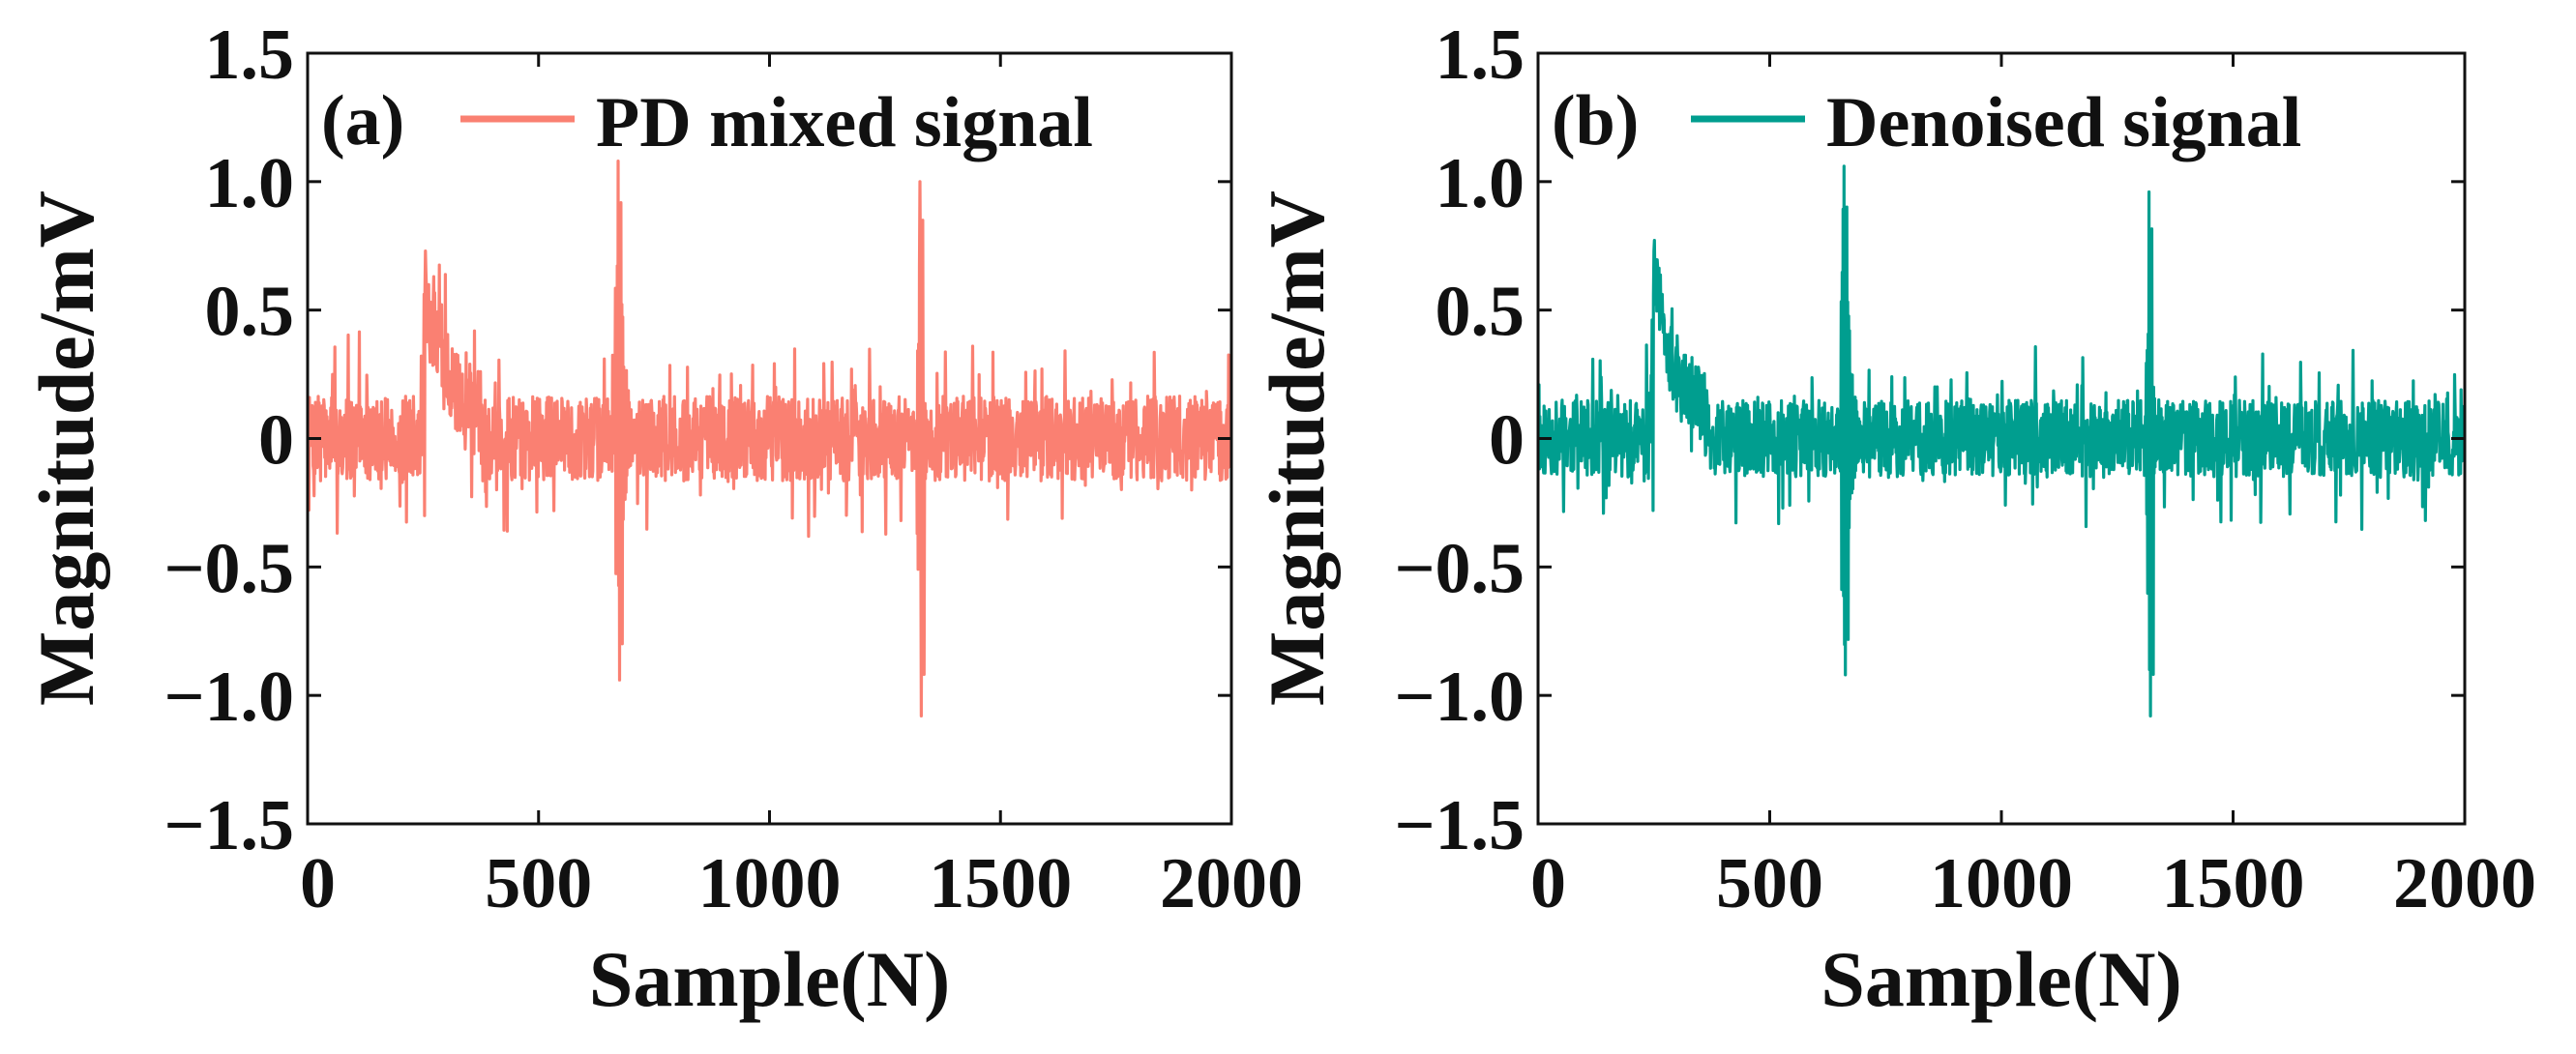 The image size is (2576, 1054). I want to click on legend-label: PD mixed signal, so click(844, 122).